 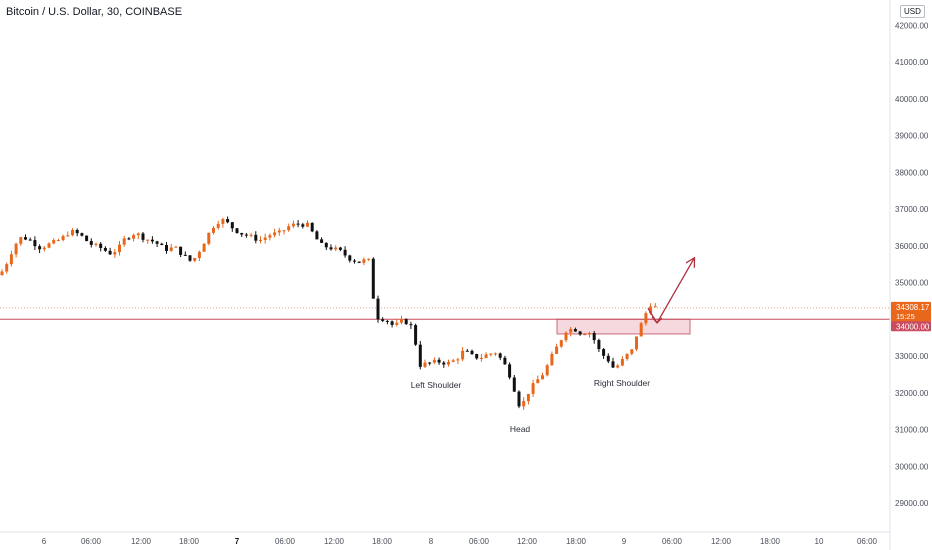 What do you see at coordinates (912, 430) in the screenshot?
I see `y-tick-label: 31000.00` at bounding box center [912, 430].